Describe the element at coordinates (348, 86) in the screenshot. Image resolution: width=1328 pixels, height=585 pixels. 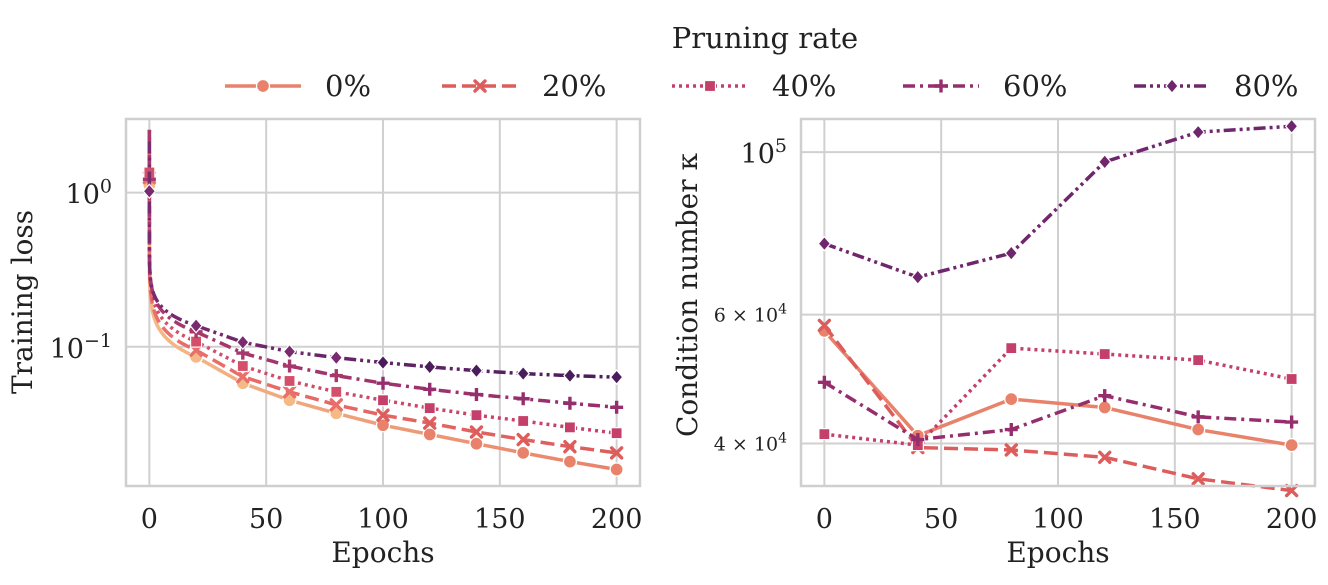
I see `legend-label-0: 0%` at that location.